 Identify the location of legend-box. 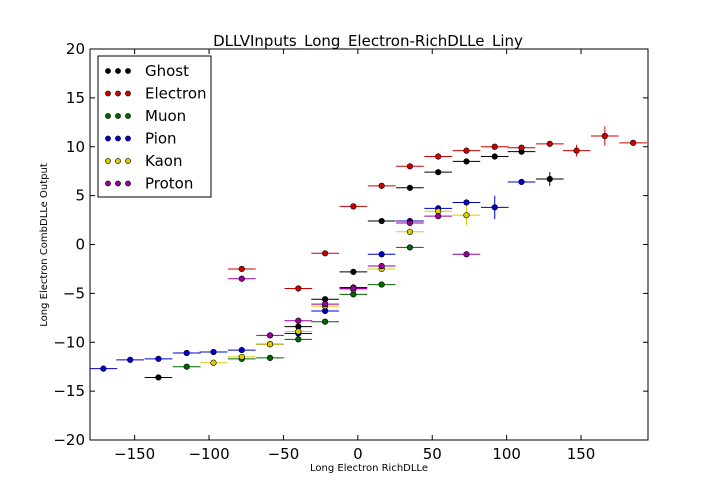
(154, 126).